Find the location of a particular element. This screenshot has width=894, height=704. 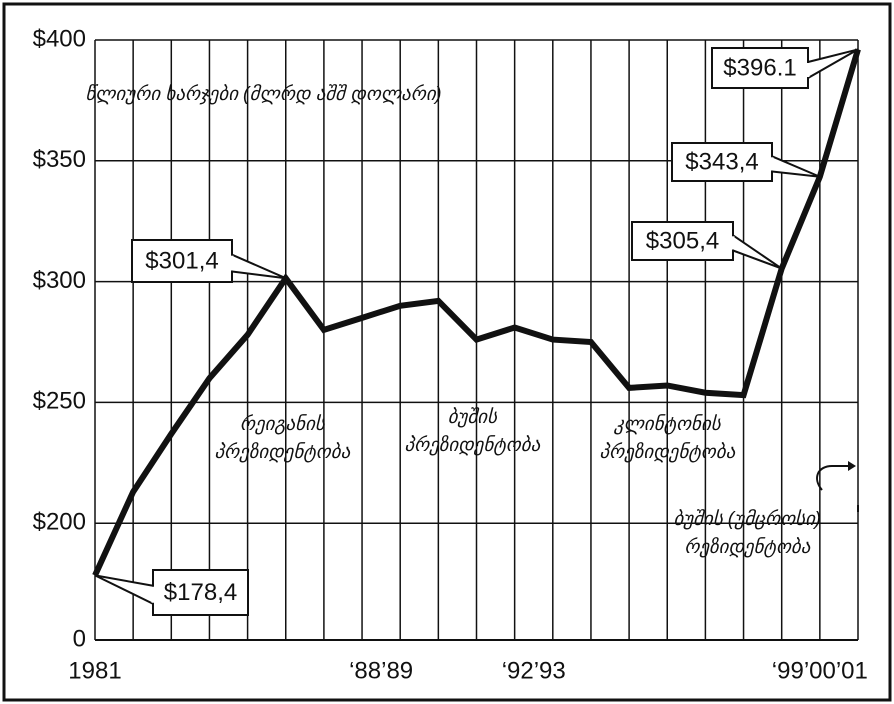

data-label: $301,4 is located at coordinates (181, 260).